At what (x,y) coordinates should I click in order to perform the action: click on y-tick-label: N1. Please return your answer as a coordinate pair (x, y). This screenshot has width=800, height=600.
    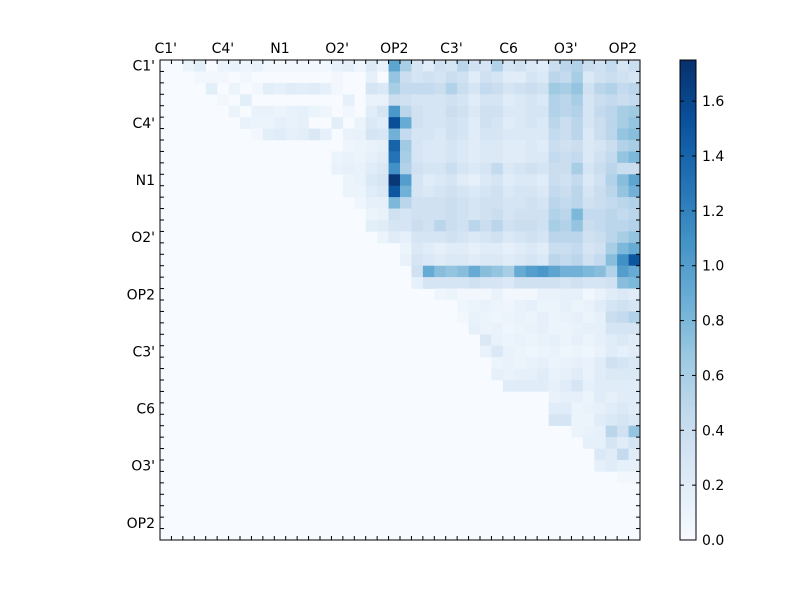
    Looking at the image, I should click on (145, 181).